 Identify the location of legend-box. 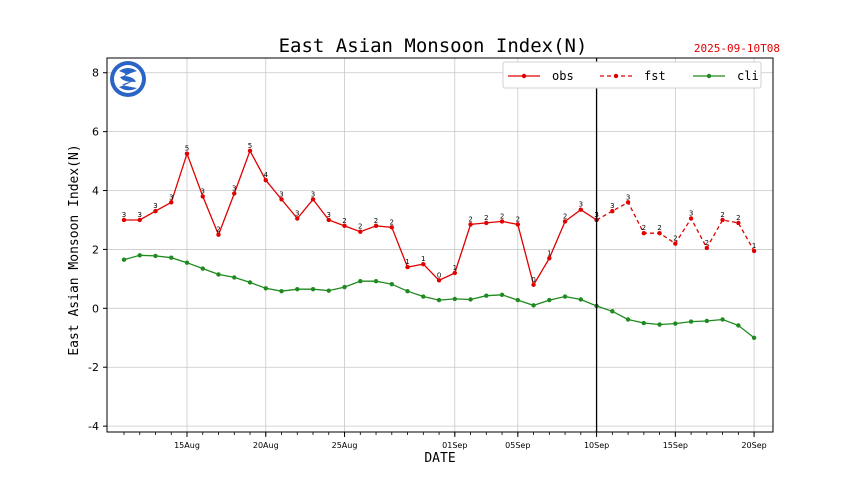
(632, 75).